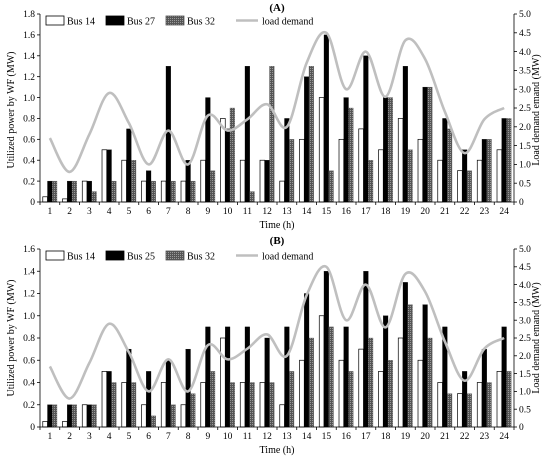 The width and height of the screenshot is (550, 458). What do you see at coordinates (32, 428) in the screenshot?
I see `y-tick-label: 0` at bounding box center [32, 428].